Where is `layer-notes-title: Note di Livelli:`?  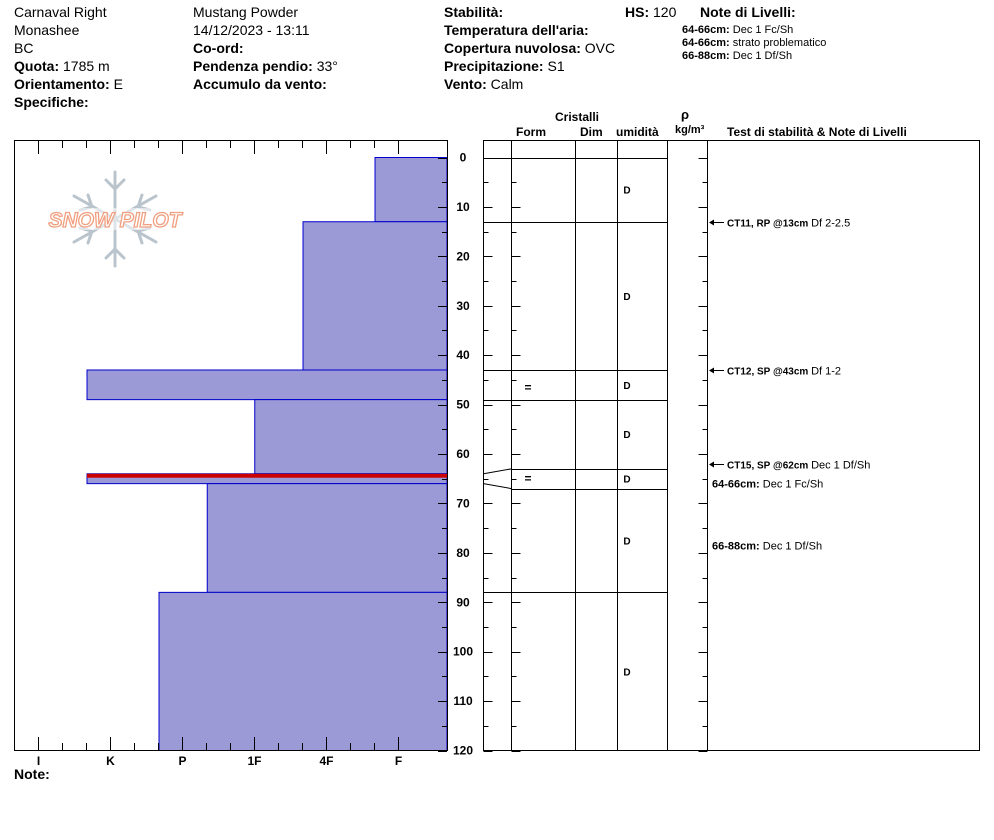
layer-notes-title: Note di Livelli: is located at coordinates (748, 12).